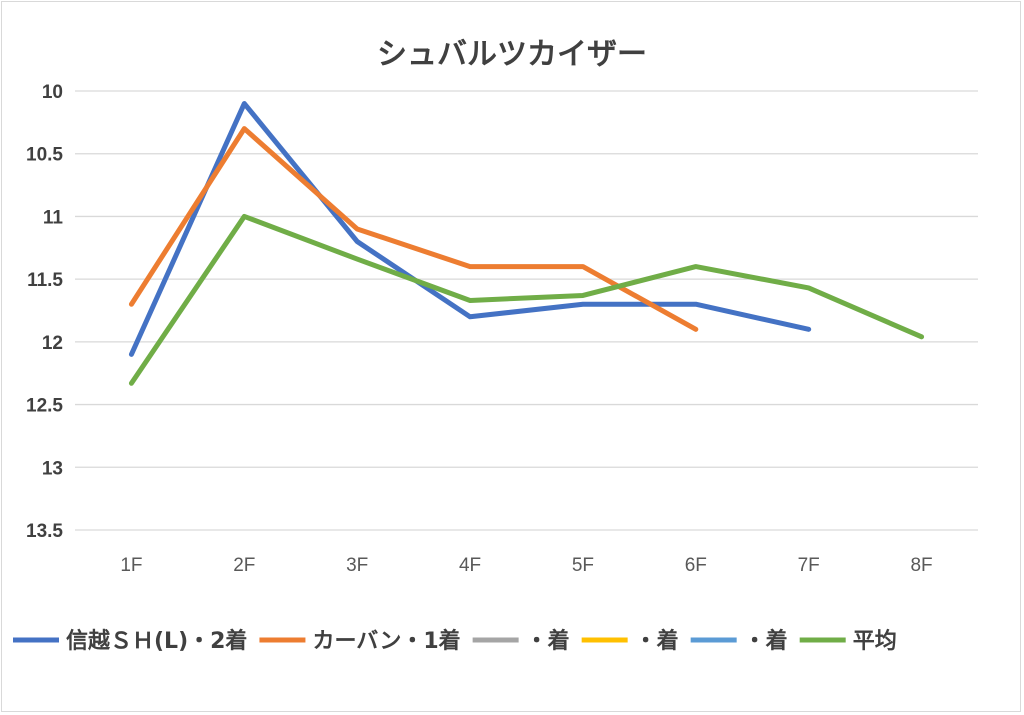 The image size is (1024, 715). Describe the element at coordinates (244, 565) in the screenshot. I see `x-tick-label: 2F` at that location.